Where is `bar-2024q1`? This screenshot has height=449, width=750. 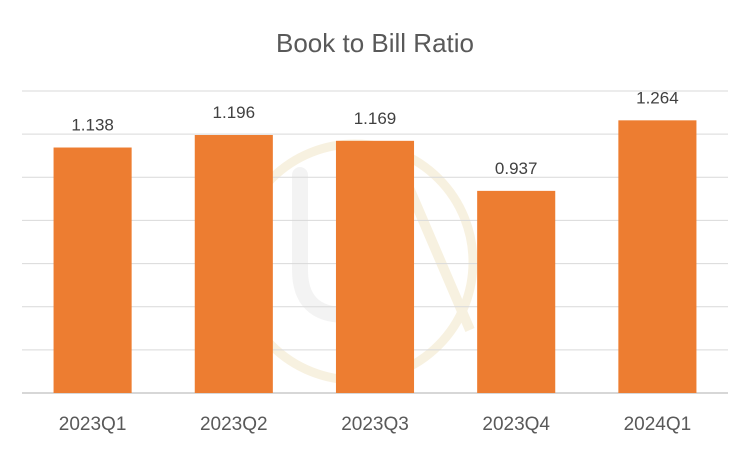 bar-2024q1 is located at coordinates (657, 256).